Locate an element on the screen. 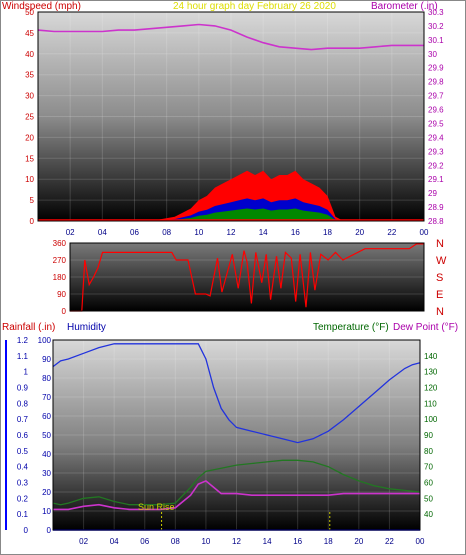 The height and width of the screenshot is (555, 466). barometer-tick-label: 29.5 is located at coordinates (436, 123).